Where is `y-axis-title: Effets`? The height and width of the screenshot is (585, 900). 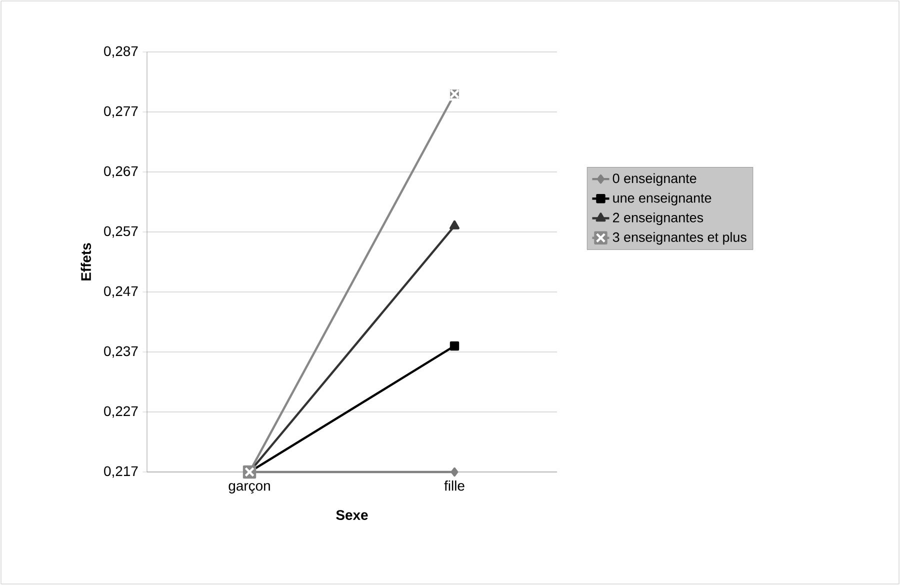
y-axis-title: Effets is located at coordinates (86, 261).